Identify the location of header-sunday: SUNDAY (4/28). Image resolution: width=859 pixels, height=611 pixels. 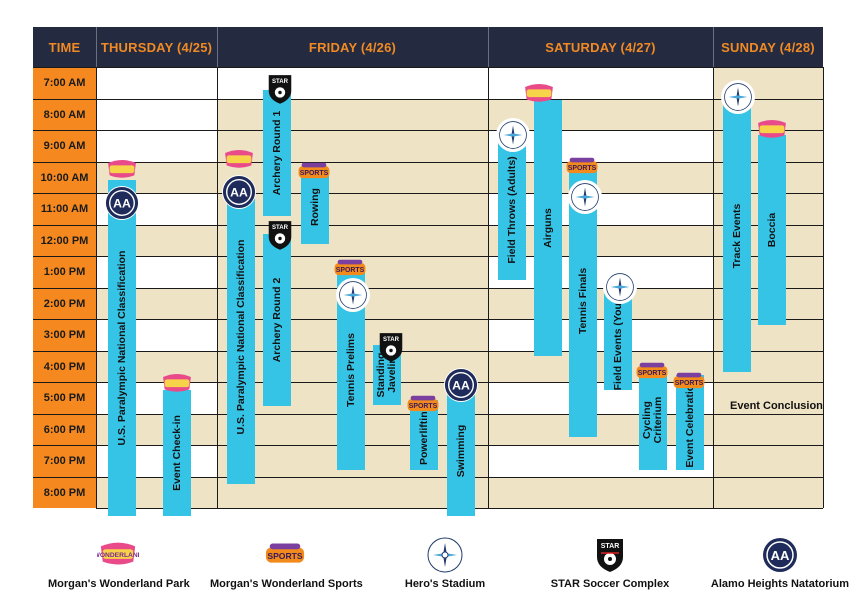
(768, 47).